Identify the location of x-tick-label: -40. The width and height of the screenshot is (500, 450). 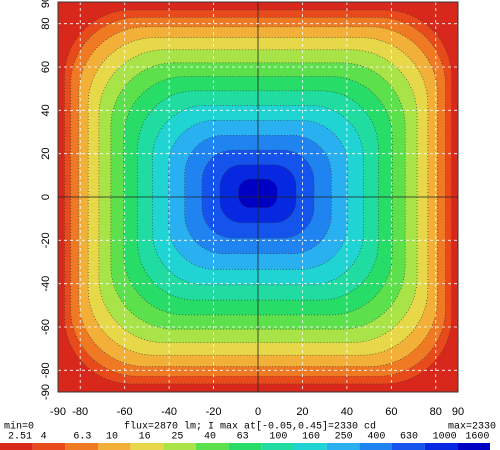
(169, 412).